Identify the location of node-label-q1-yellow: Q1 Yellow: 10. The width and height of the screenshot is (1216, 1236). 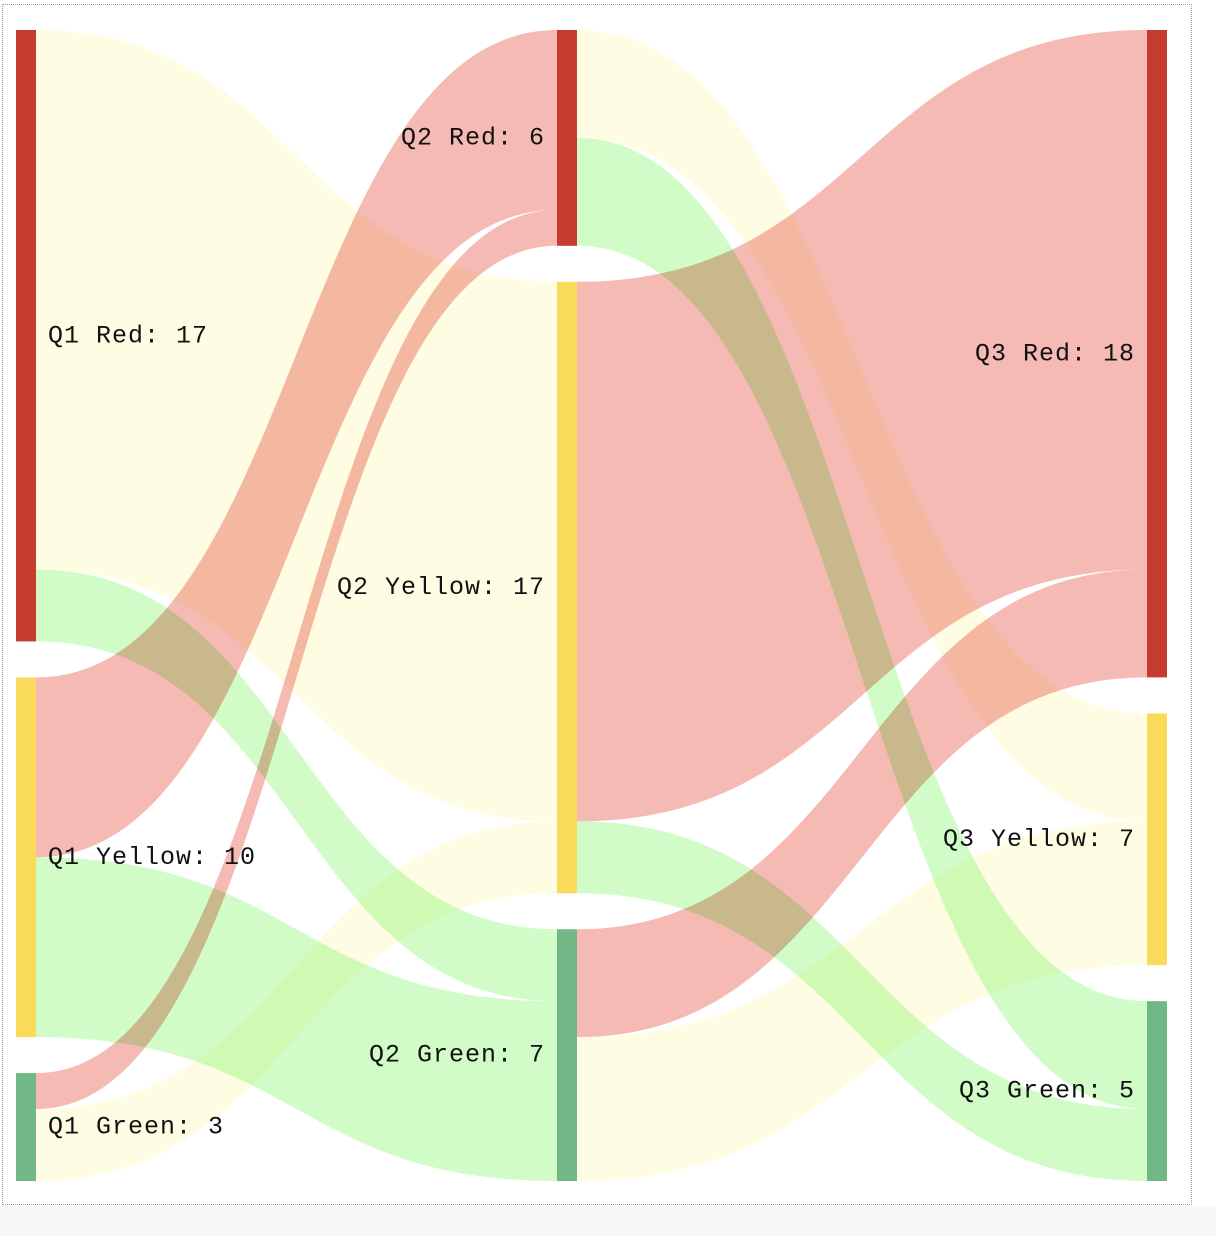
(152, 857).